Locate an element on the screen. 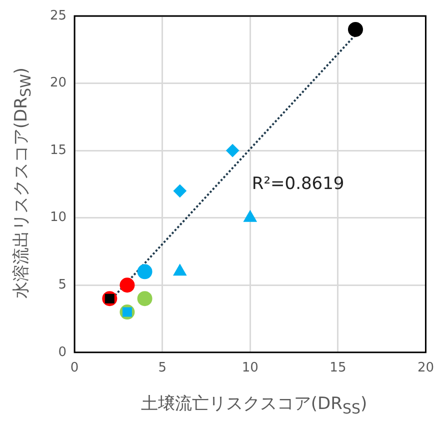 The image size is (442, 426). x-tick-label: 10 is located at coordinates (250, 368).